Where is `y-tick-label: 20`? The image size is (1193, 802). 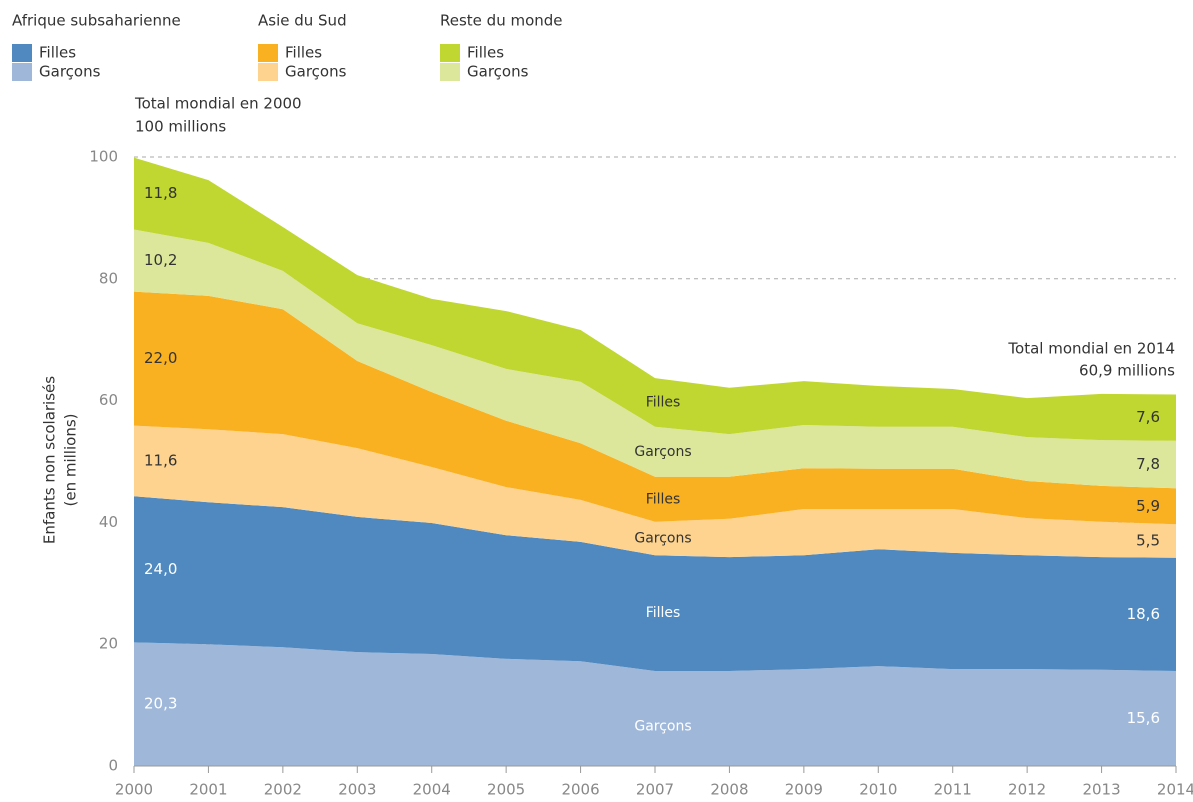 y-tick-label: 20 is located at coordinates (108, 644).